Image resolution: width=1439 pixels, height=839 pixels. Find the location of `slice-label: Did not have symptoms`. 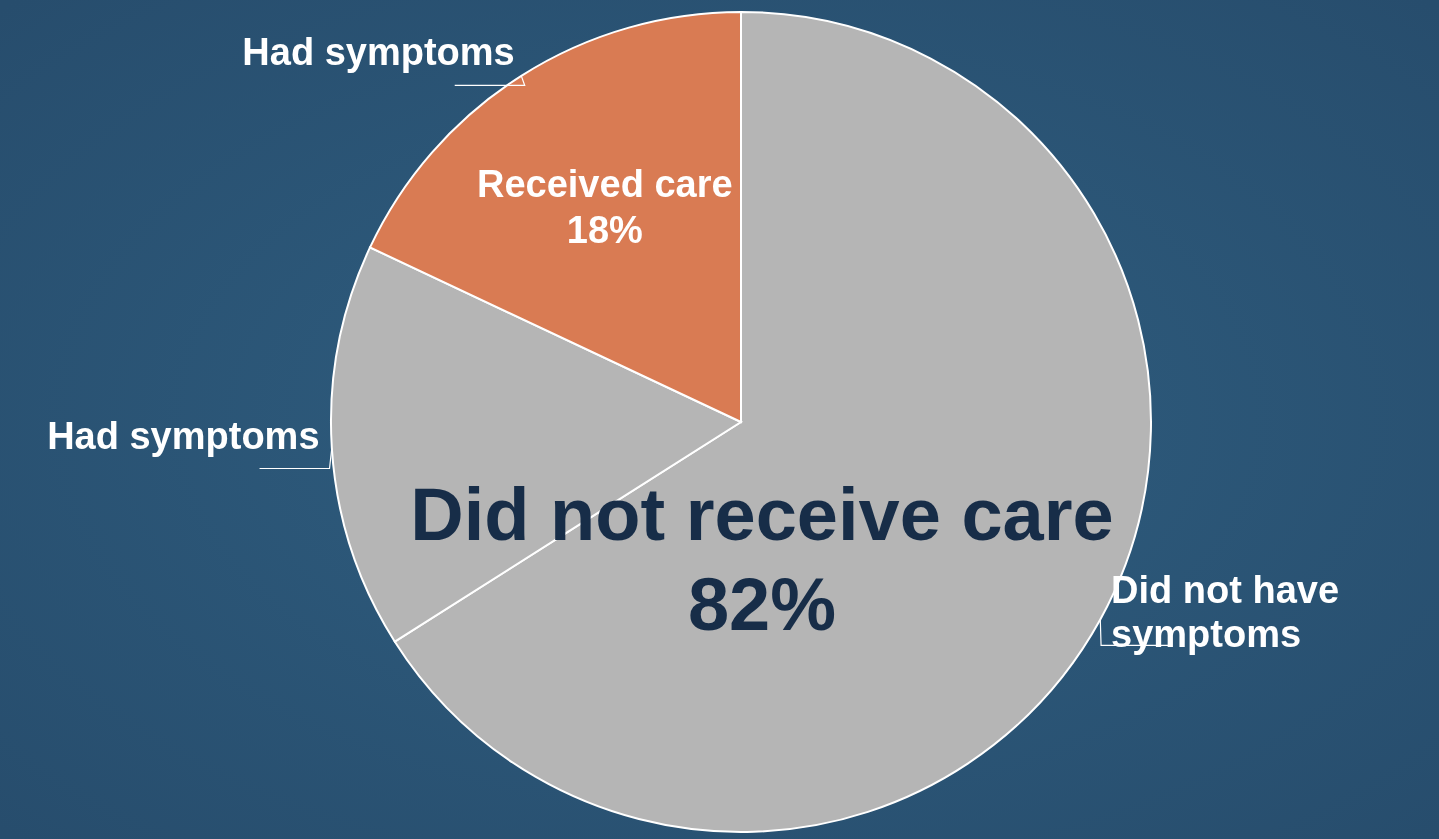

slice-label: Did not have symptoms is located at coordinates (1225, 612).